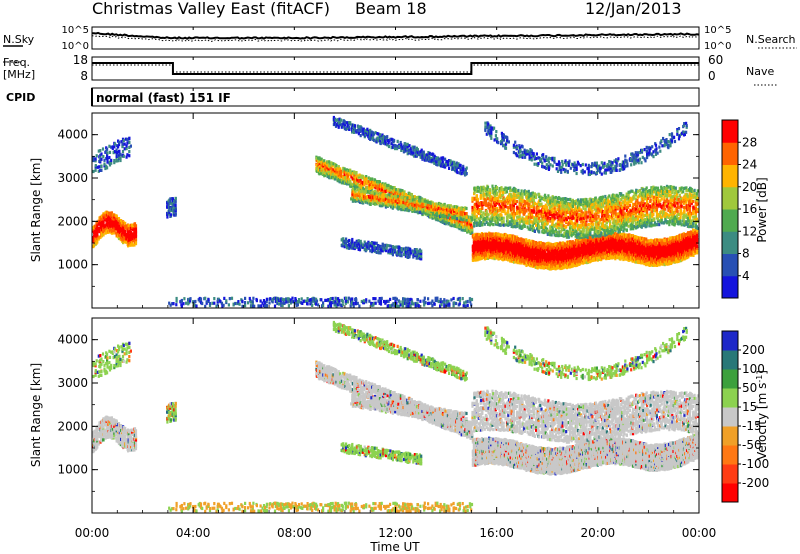  I want to click on cpid-panel: CPID normal (fast) 151 IF, so click(353, 97).